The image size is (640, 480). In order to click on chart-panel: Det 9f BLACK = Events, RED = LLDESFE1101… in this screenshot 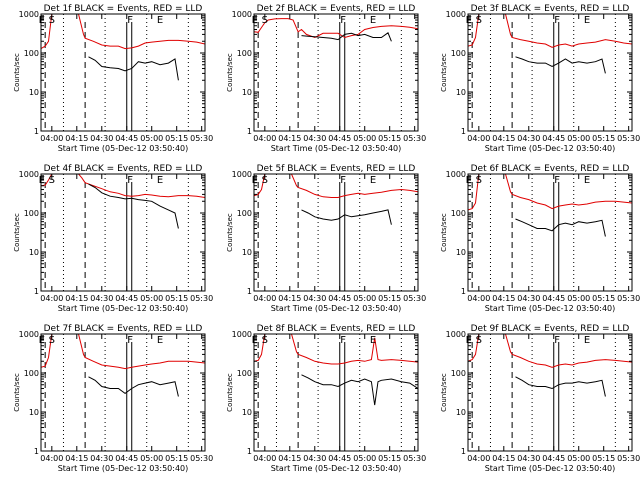, I will do `click(540, 398)`.